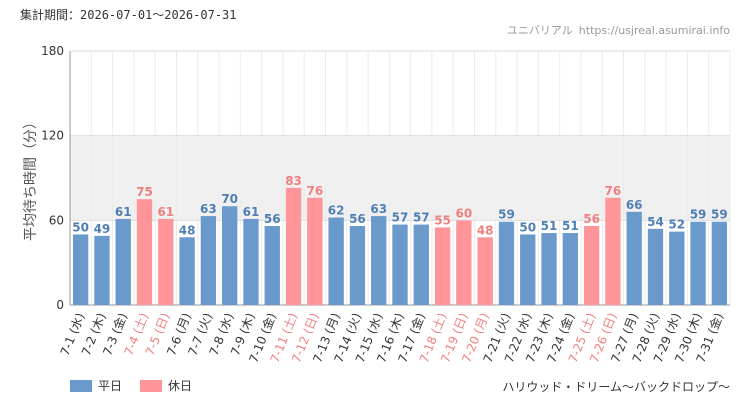 The height and width of the screenshot is (410, 750). What do you see at coordinates (293, 181) in the screenshot?
I see `bar-value-label: 83` at bounding box center [293, 181].